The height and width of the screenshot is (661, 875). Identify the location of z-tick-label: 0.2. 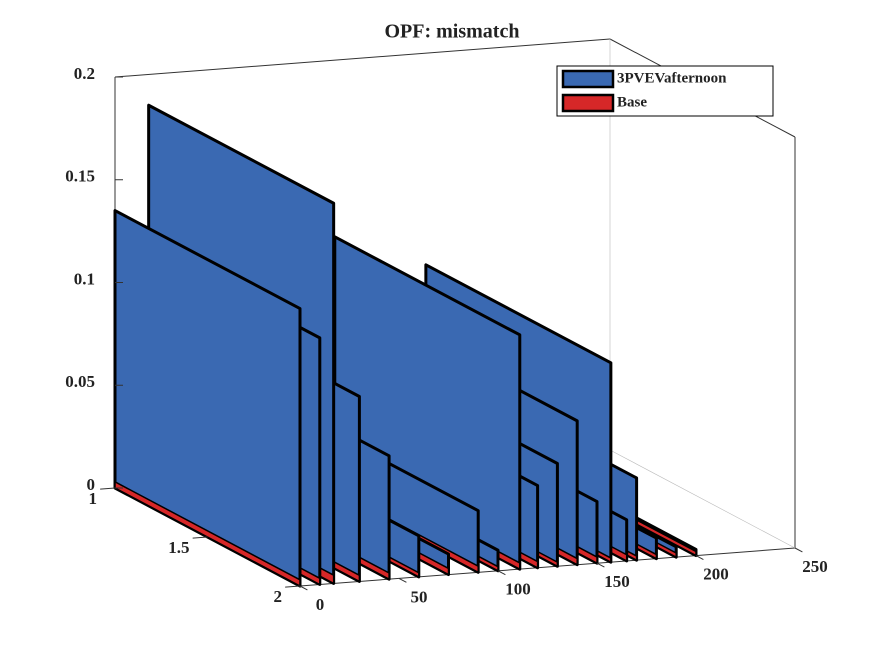
(84, 73).